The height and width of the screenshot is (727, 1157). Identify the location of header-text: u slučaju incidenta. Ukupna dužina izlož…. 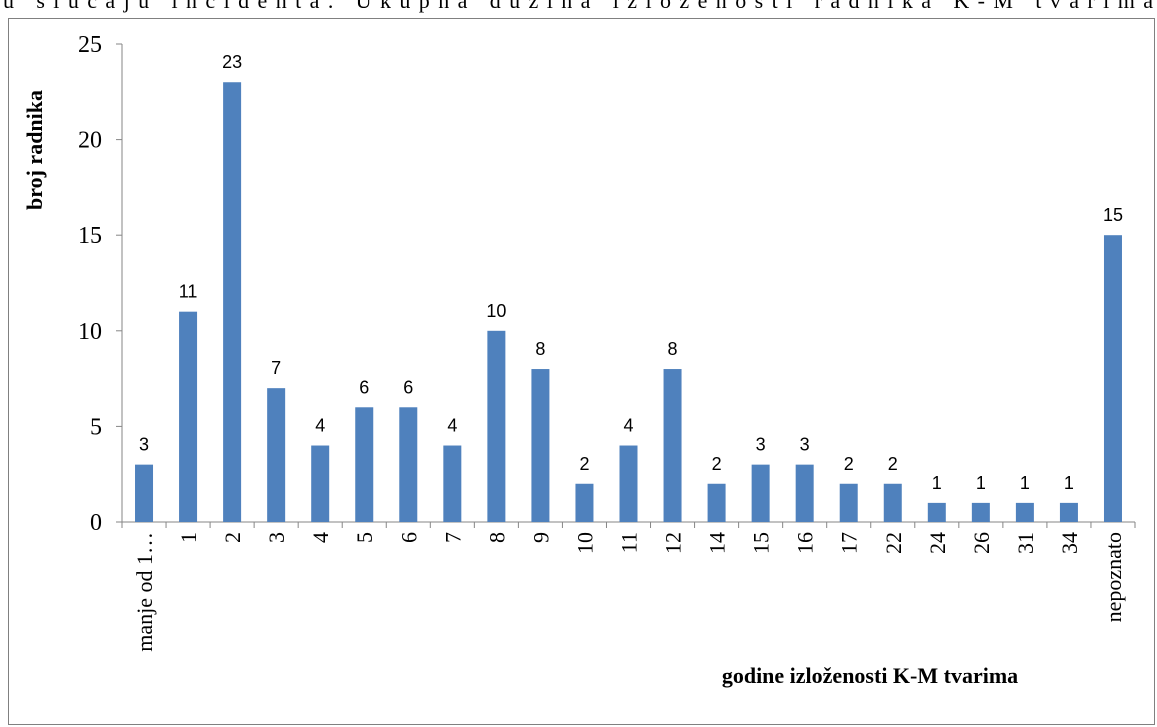
(578, 6).